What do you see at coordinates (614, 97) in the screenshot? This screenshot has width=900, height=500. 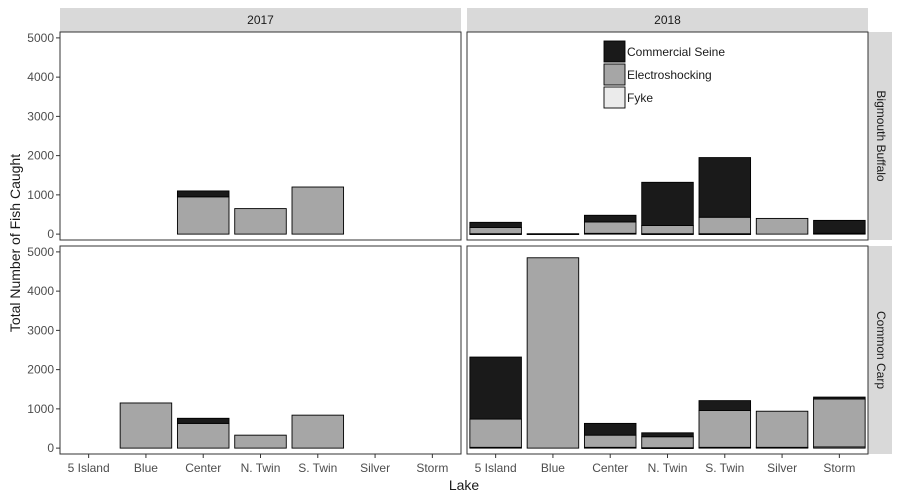 I see `legend-key-fyke` at bounding box center [614, 97].